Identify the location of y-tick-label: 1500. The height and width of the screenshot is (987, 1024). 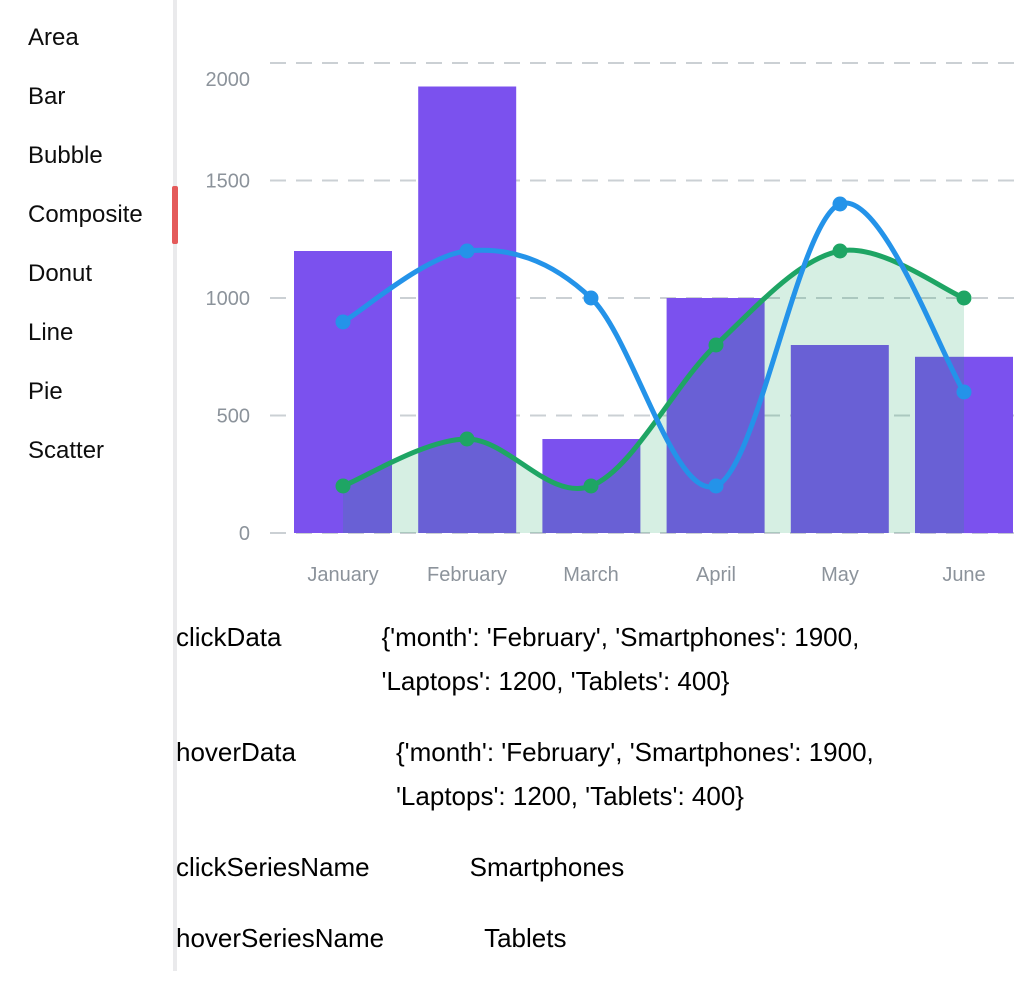
(228, 182).